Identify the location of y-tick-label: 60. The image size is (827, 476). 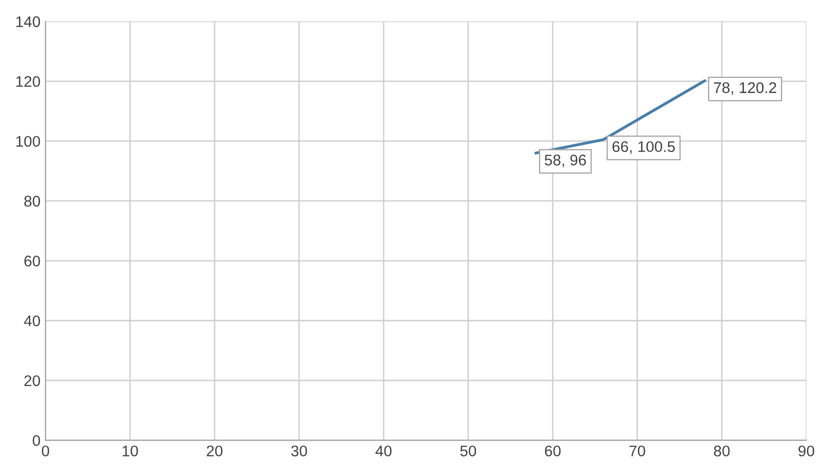
(32, 261).